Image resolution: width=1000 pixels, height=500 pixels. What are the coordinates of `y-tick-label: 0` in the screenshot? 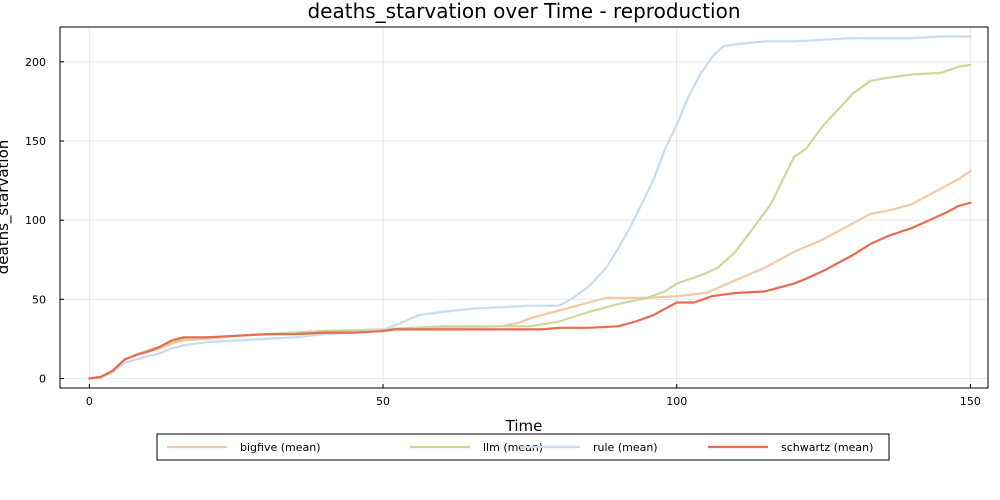 It's located at (42, 379).